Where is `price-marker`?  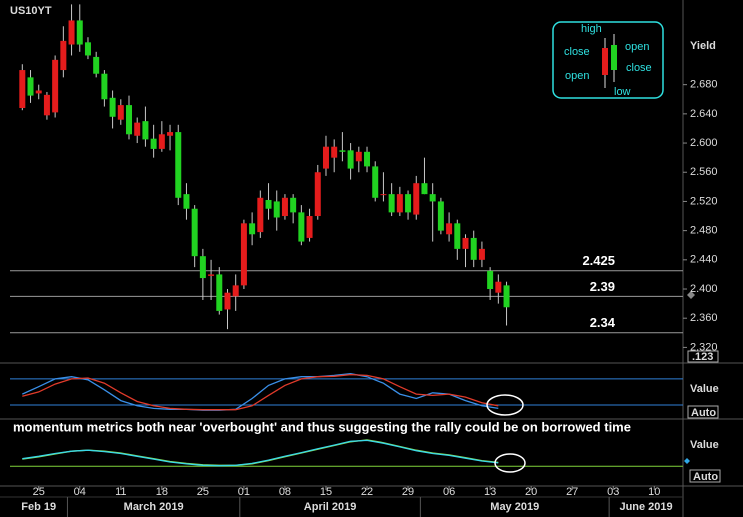 price-marker is located at coordinates (691, 295).